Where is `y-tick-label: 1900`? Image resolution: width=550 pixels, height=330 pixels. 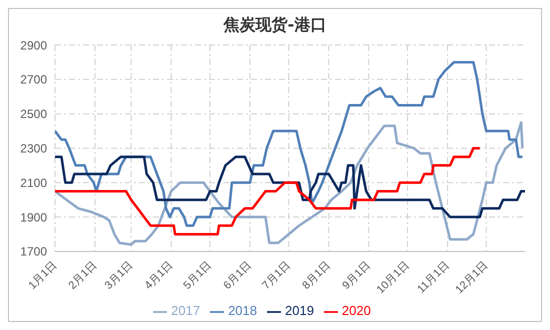 y-tick-label: 1900 is located at coordinates (34, 217).